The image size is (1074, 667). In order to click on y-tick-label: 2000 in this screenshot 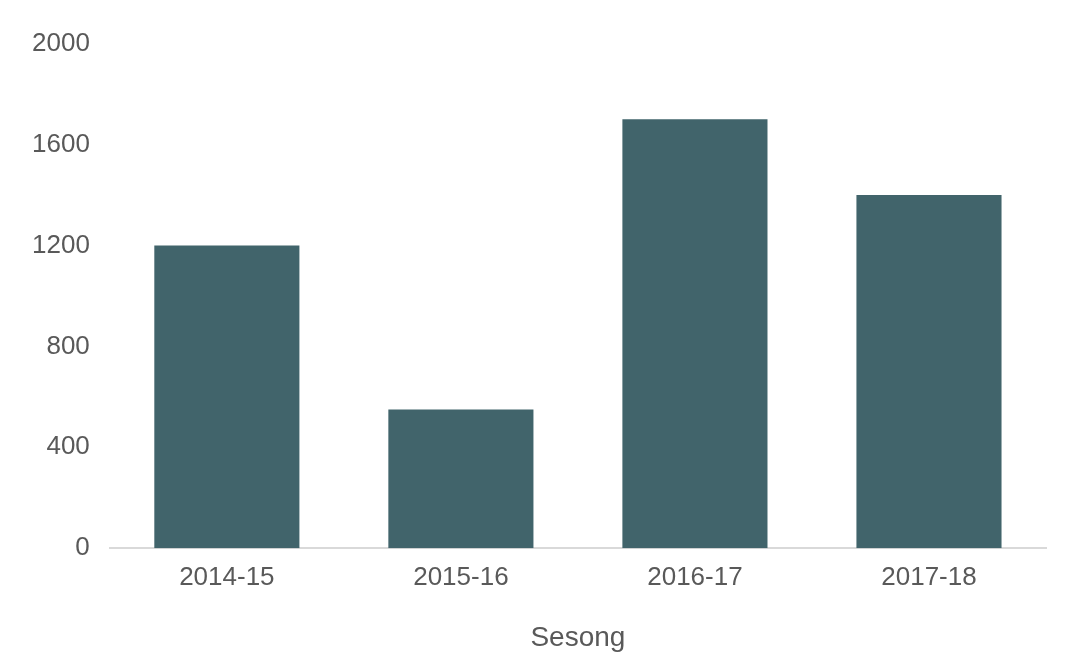, I will do `click(61, 41)`.